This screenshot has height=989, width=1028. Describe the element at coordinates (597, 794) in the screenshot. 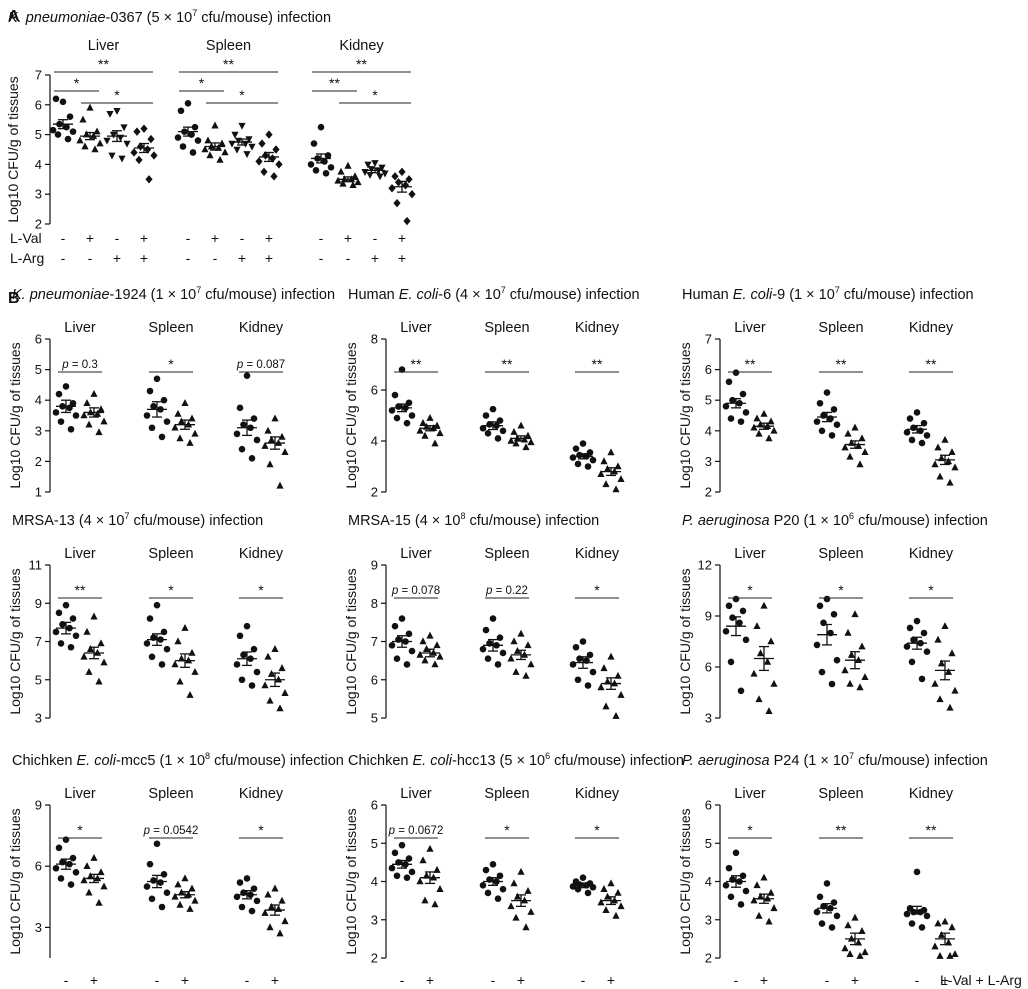

I see `organ-label: Kidney` at that location.